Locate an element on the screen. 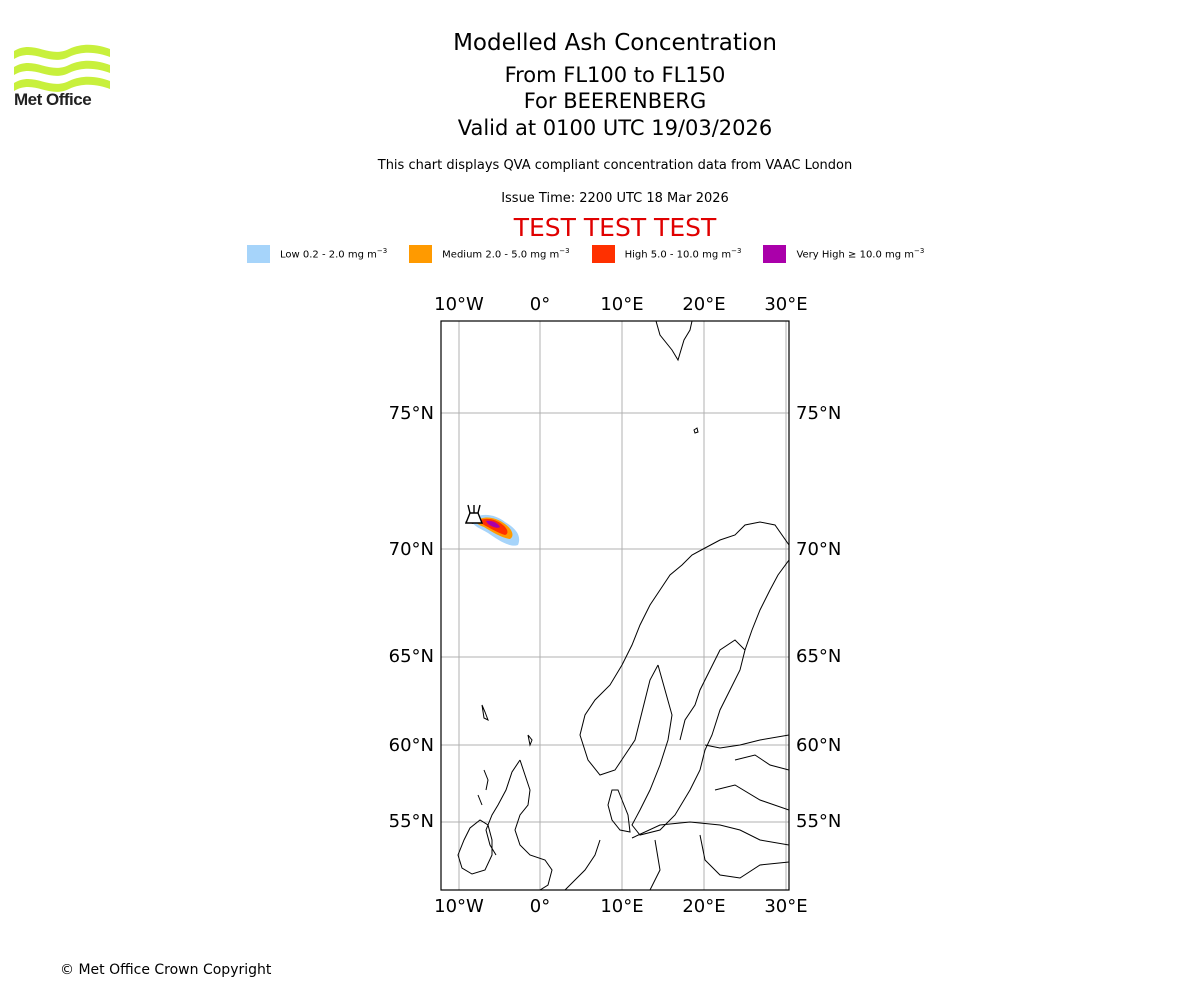  copyright: © Met Office Crown Copyright is located at coordinates (166, 970).